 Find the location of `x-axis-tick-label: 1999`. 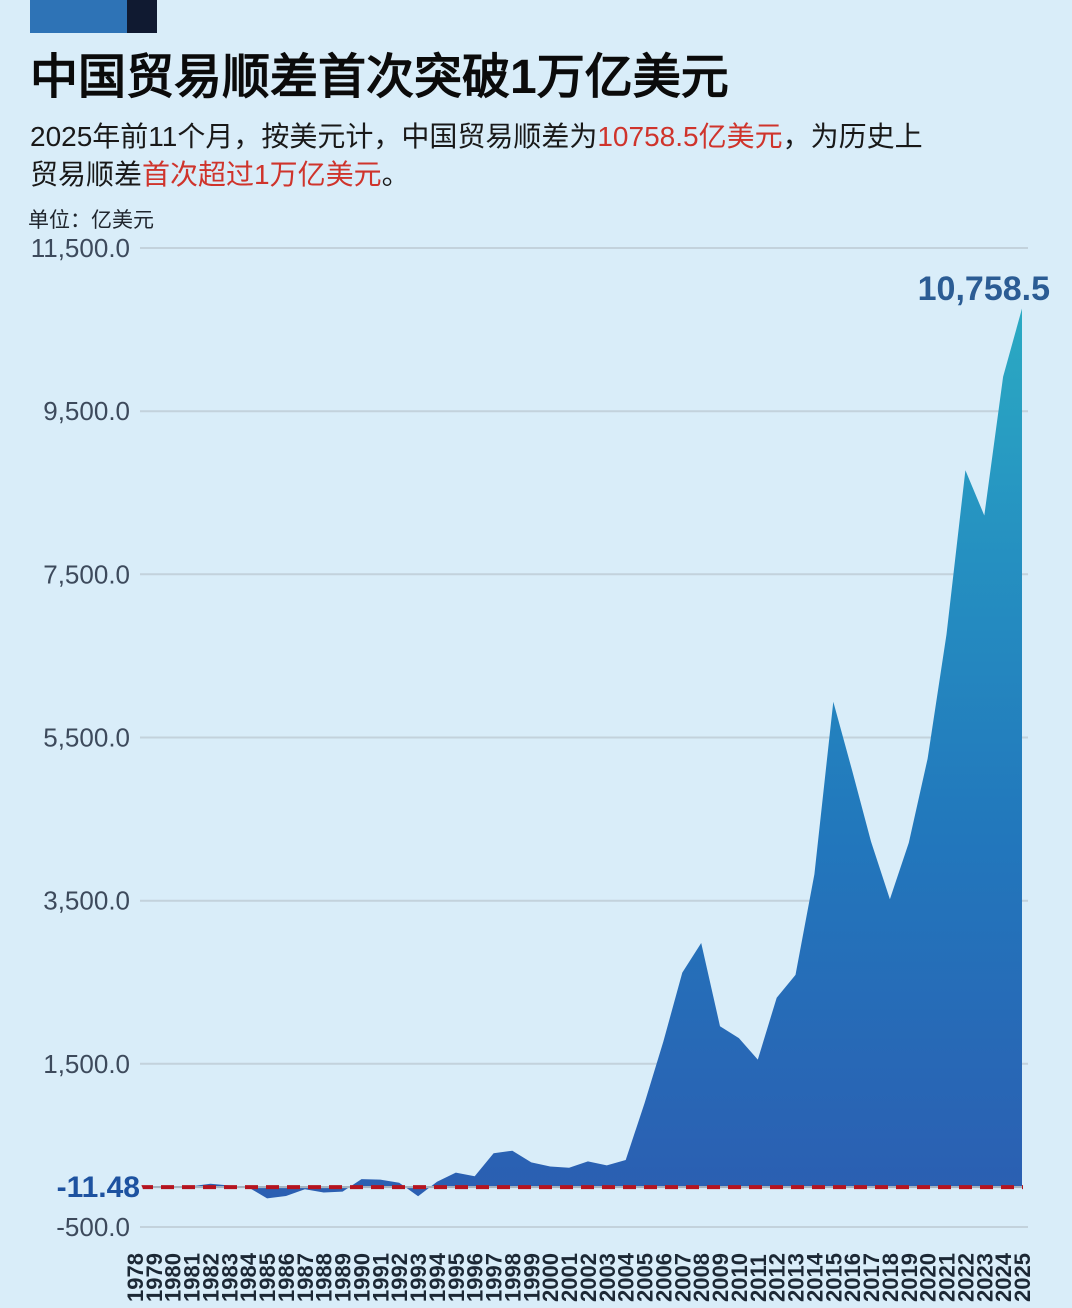

x-axis-tick-label: 1999 is located at coordinates (531, 1277).